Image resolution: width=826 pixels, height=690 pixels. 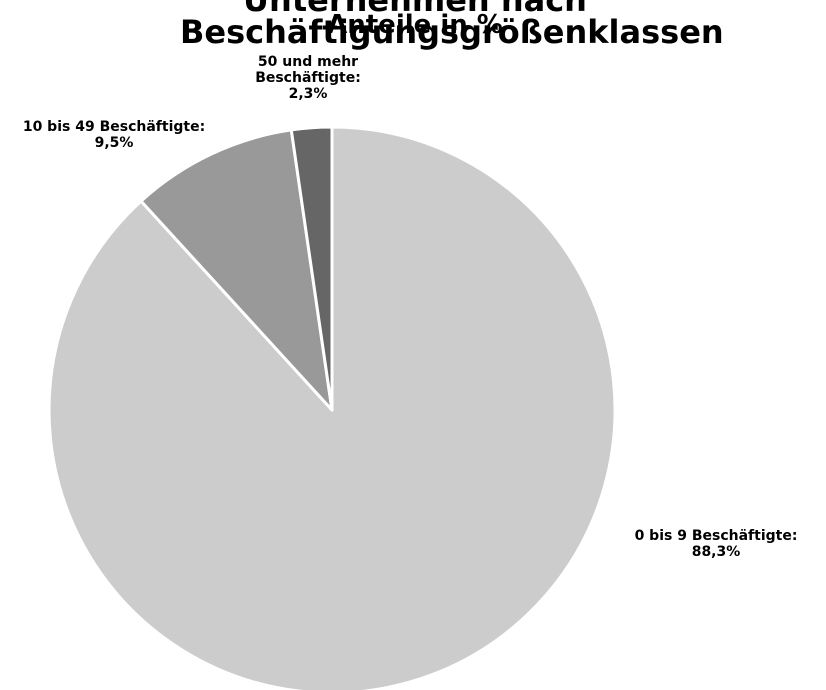 What do you see at coordinates (114, 143) in the screenshot?
I see `slice-label-line: 9,5%` at bounding box center [114, 143].